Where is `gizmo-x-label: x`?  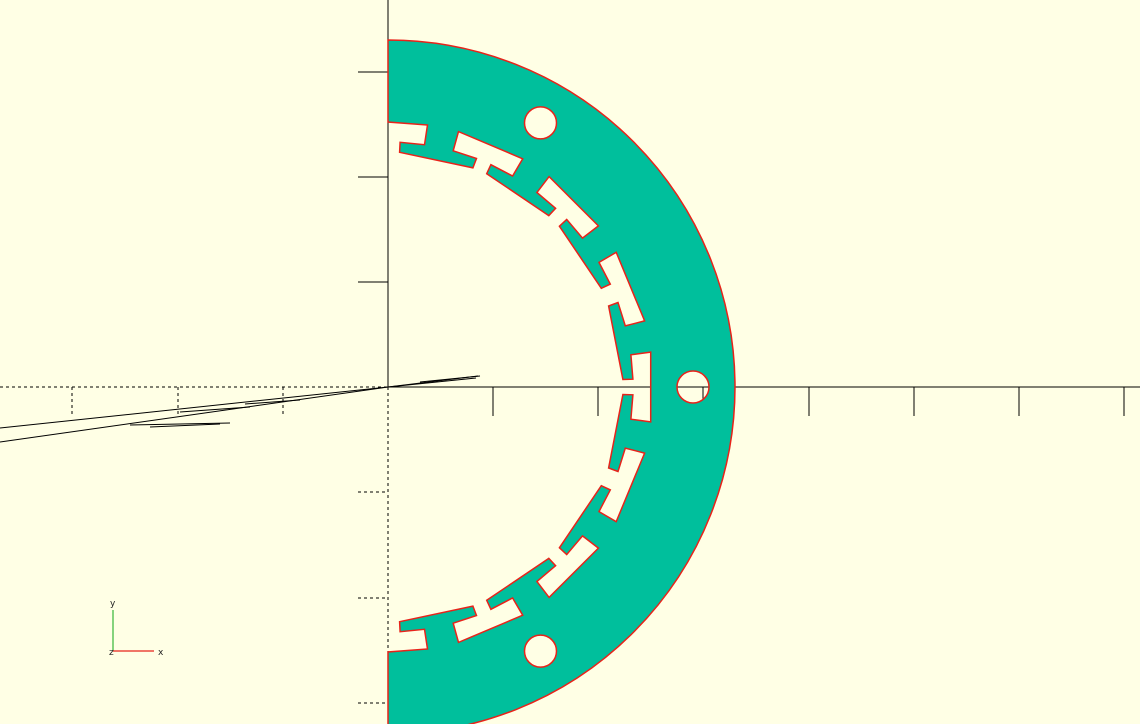
gizmo-x-label: x is located at coordinates (161, 653).